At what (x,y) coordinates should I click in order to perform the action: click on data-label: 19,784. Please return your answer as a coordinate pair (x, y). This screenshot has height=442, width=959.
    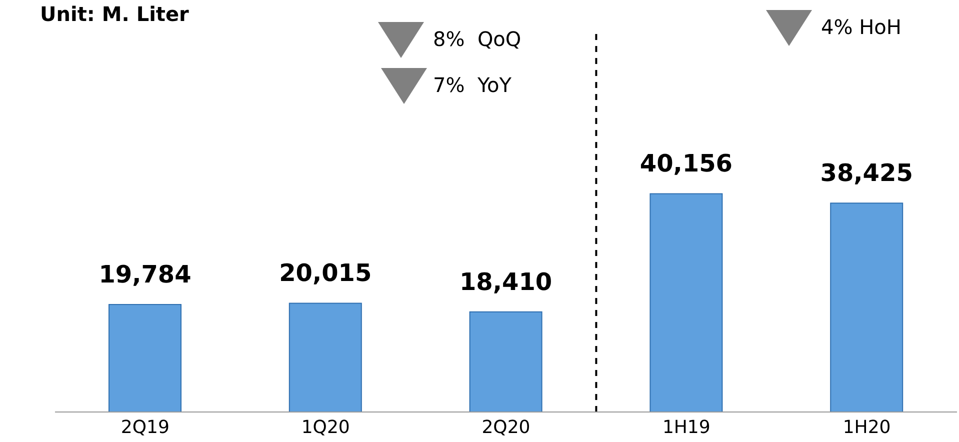
    Looking at the image, I should click on (145, 274).